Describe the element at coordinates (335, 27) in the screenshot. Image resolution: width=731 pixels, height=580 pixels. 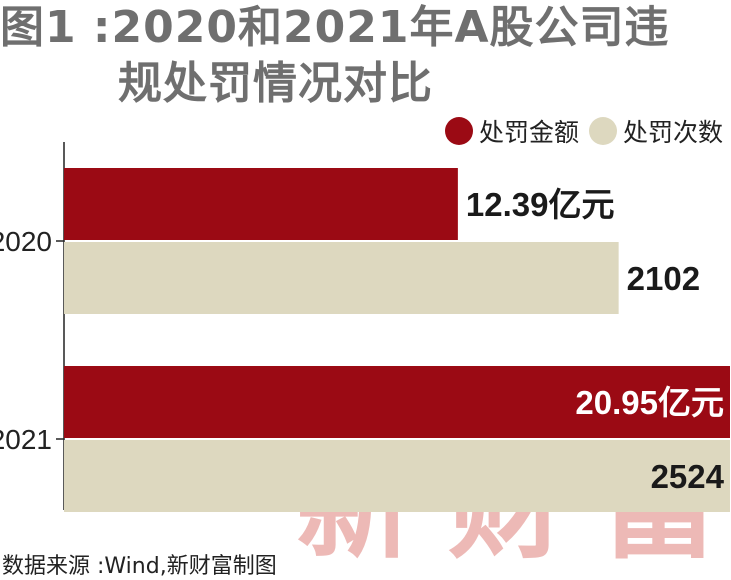
I see `chart-title-line-1: 图1 :2020和2021年A股公司违` at that location.